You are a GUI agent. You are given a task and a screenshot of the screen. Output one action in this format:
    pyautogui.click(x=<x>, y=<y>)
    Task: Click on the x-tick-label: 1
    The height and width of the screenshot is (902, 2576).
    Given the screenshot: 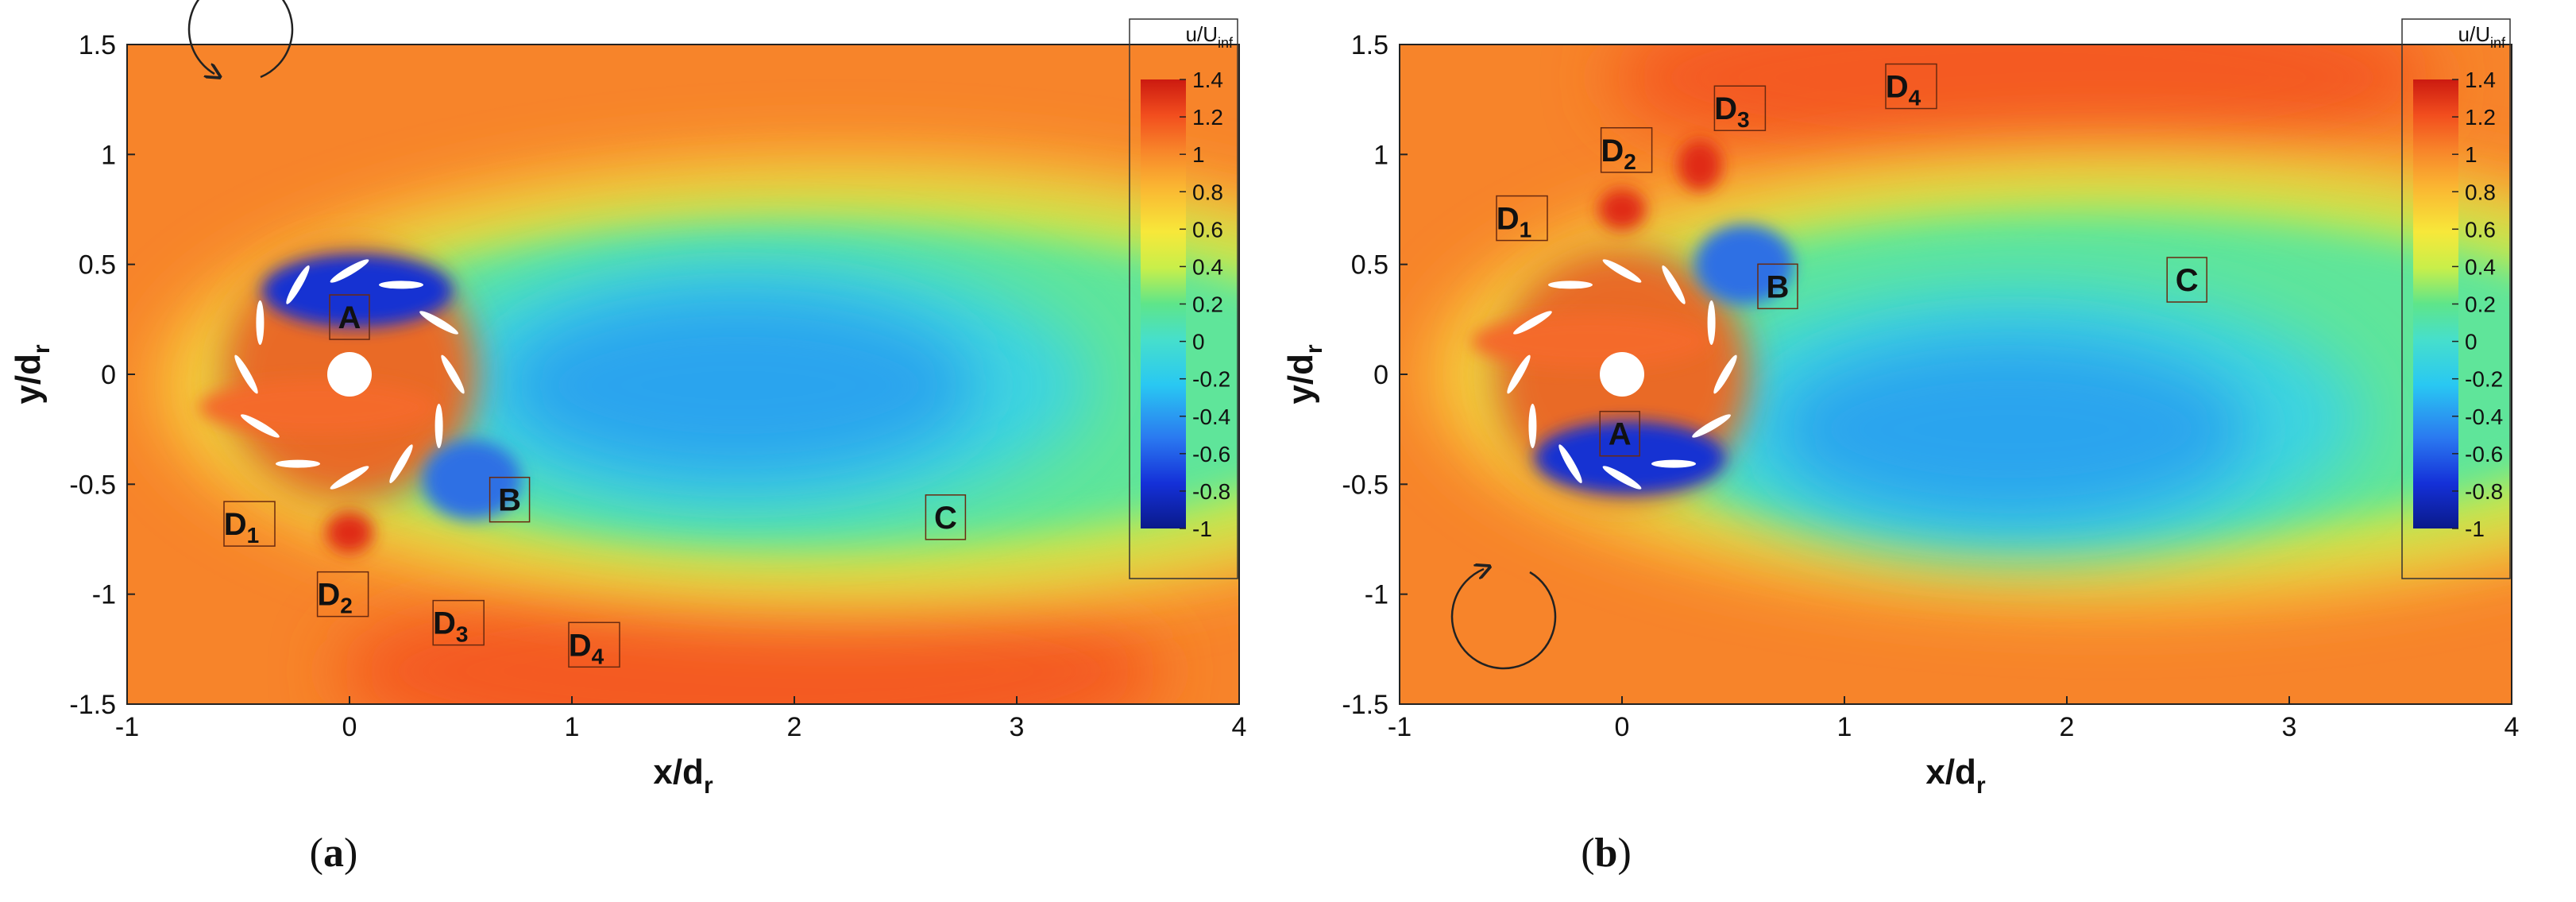 What is the action you would take?
    pyautogui.click(x=572, y=727)
    